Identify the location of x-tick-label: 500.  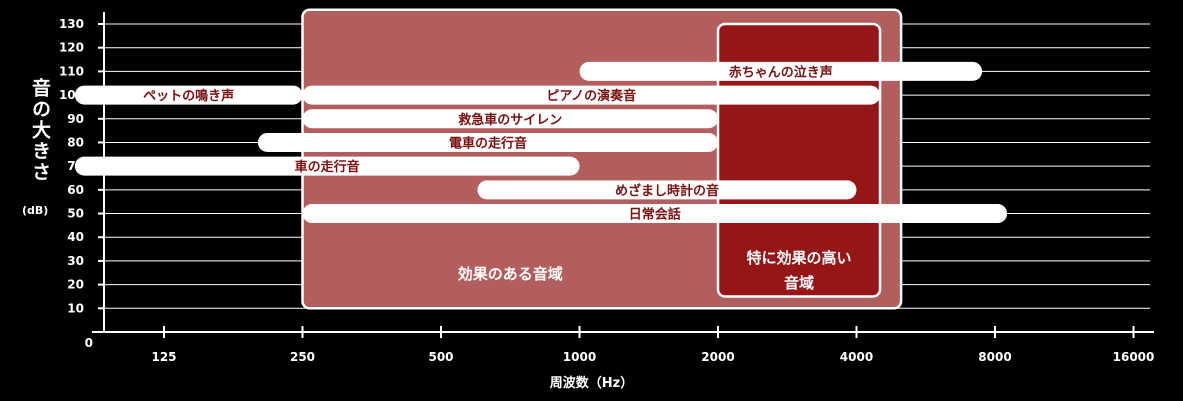
(440, 357).